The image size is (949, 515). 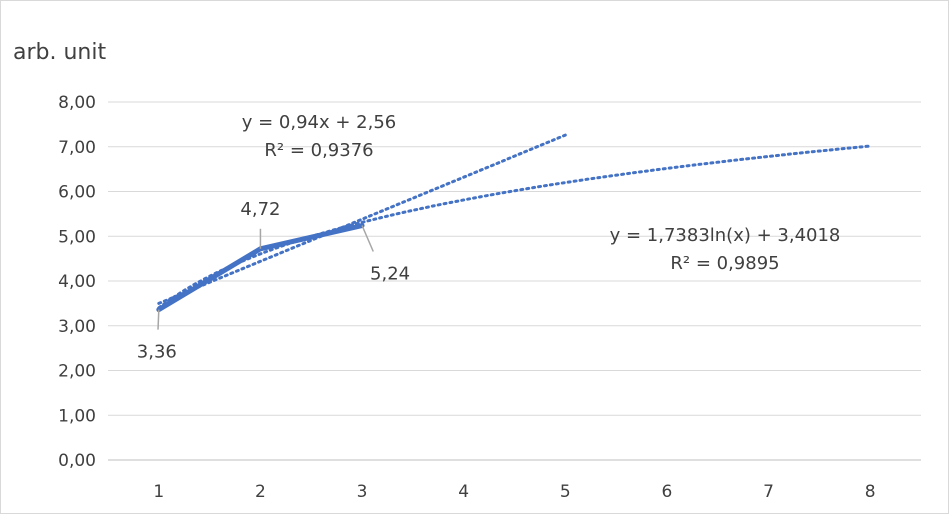 What do you see at coordinates (77, 237) in the screenshot?
I see `y-tick-label: 5,00` at bounding box center [77, 237].